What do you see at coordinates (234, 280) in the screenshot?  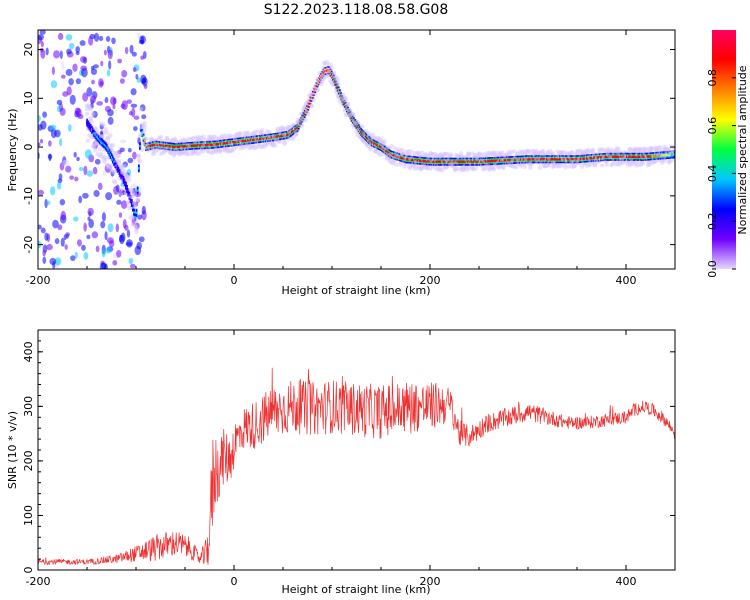 I see `spectrogram-x-tick-label: 0` at bounding box center [234, 280].